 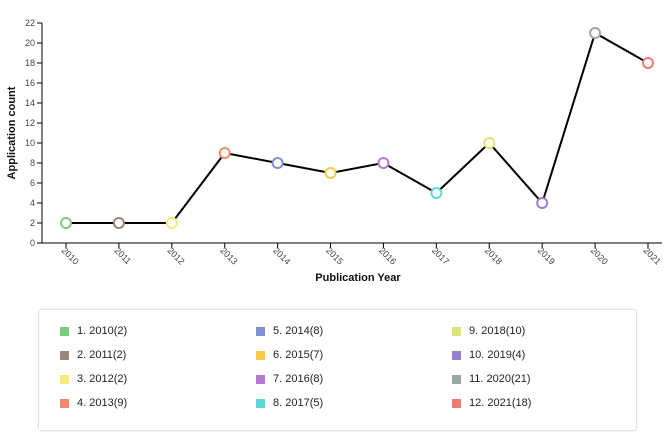 What do you see at coordinates (30, 23) in the screenshot?
I see `y-tick-label: 22` at bounding box center [30, 23].